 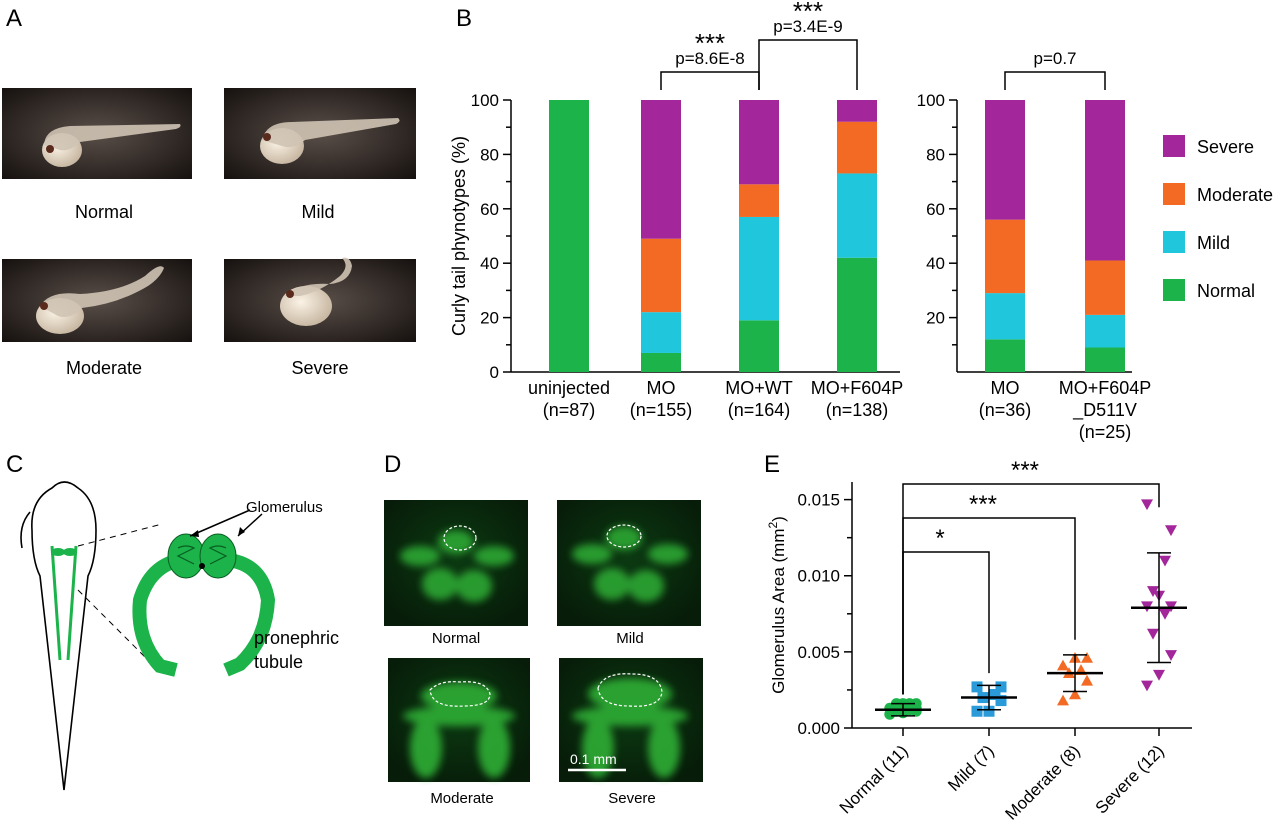 I want to click on caption-normal-a: Normal, so click(x=104, y=212).